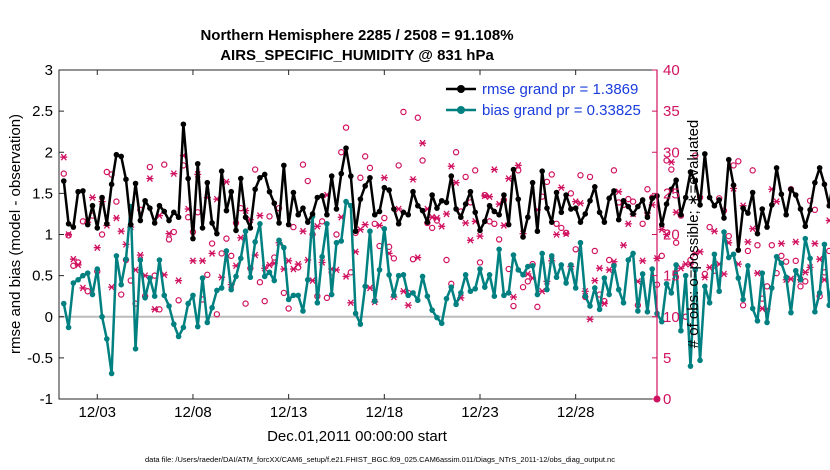 The image size is (830, 470). Describe the element at coordinates (693, 234) in the screenshot. I see `y-axis-right-label: # of obs: o=possible; ∗=evaluated` at that location.